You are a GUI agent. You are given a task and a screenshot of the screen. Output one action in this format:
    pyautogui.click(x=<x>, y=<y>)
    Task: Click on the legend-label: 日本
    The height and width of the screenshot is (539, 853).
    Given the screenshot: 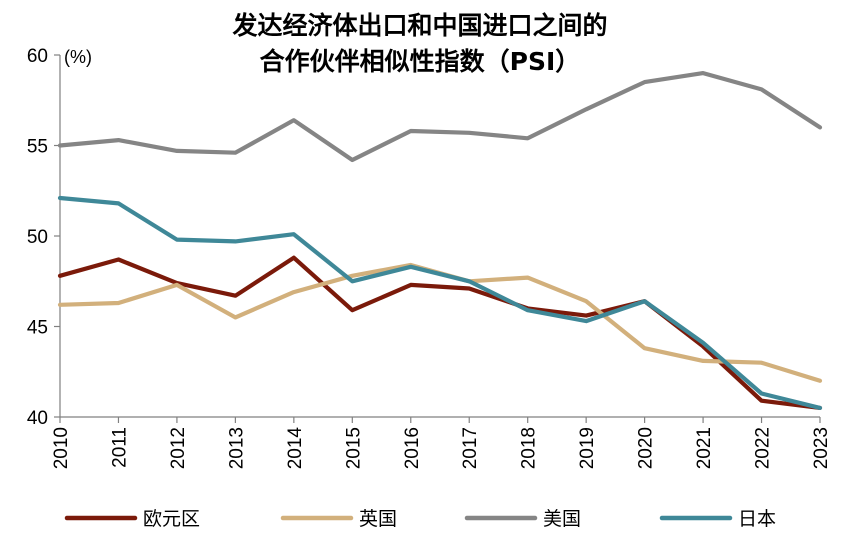 What is the action you would take?
    pyautogui.click(x=757, y=519)
    